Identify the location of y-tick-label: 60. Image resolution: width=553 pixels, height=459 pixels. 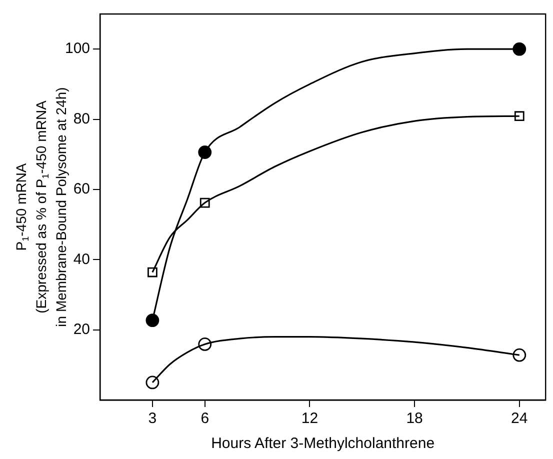
(81, 189).